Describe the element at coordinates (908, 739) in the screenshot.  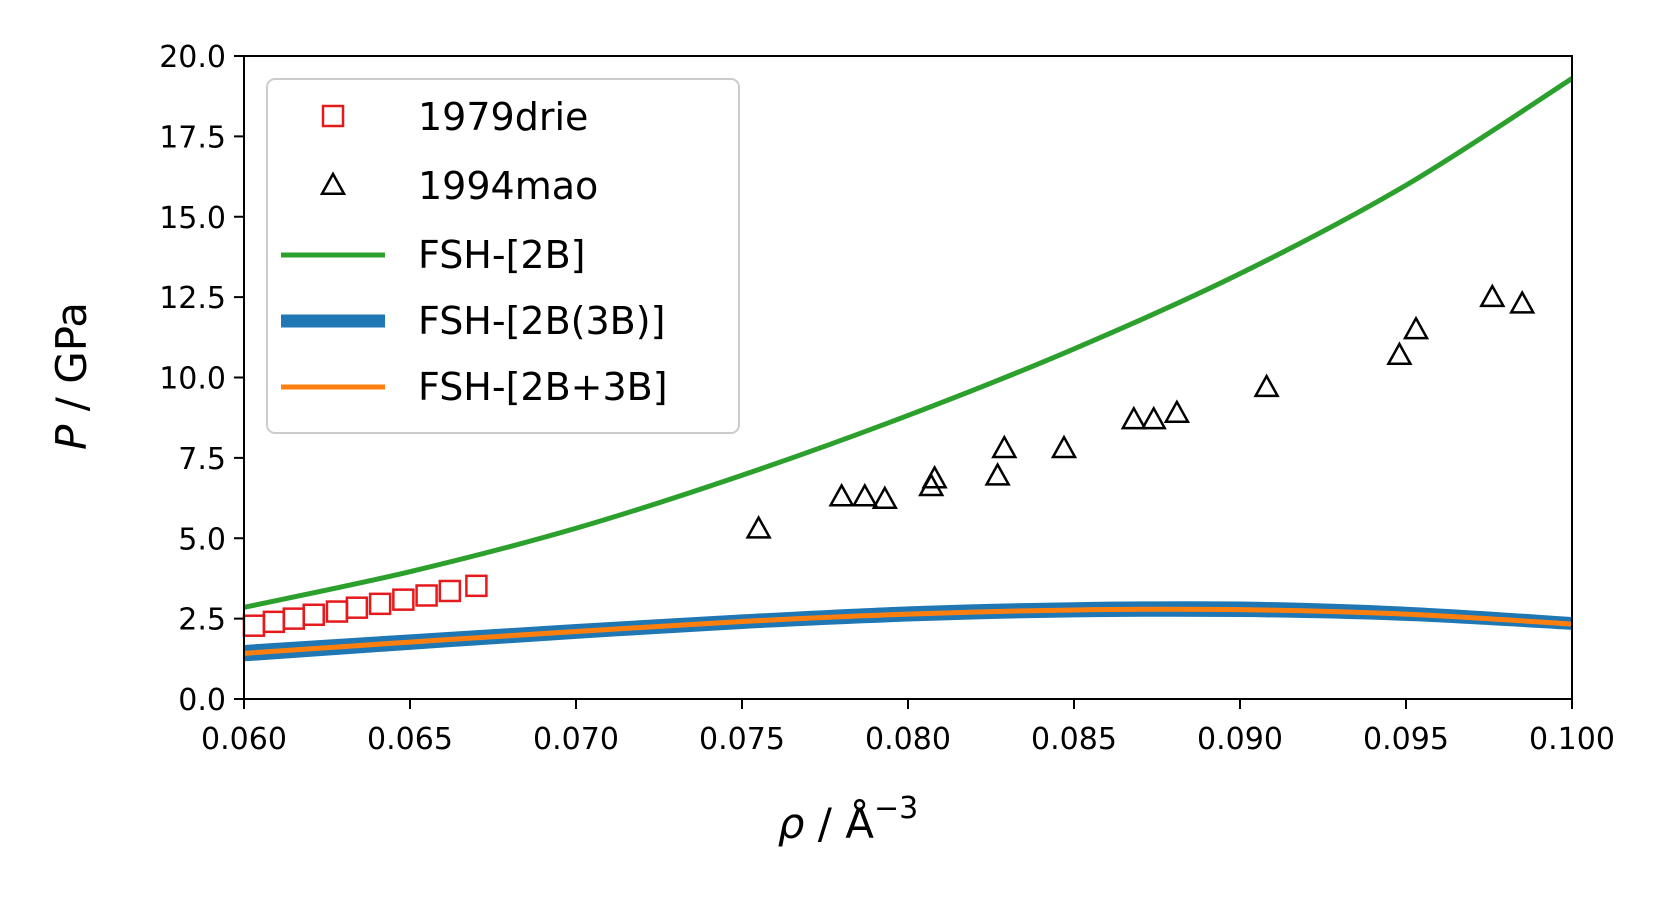
I see `x-tick-label: 0.080` at that location.